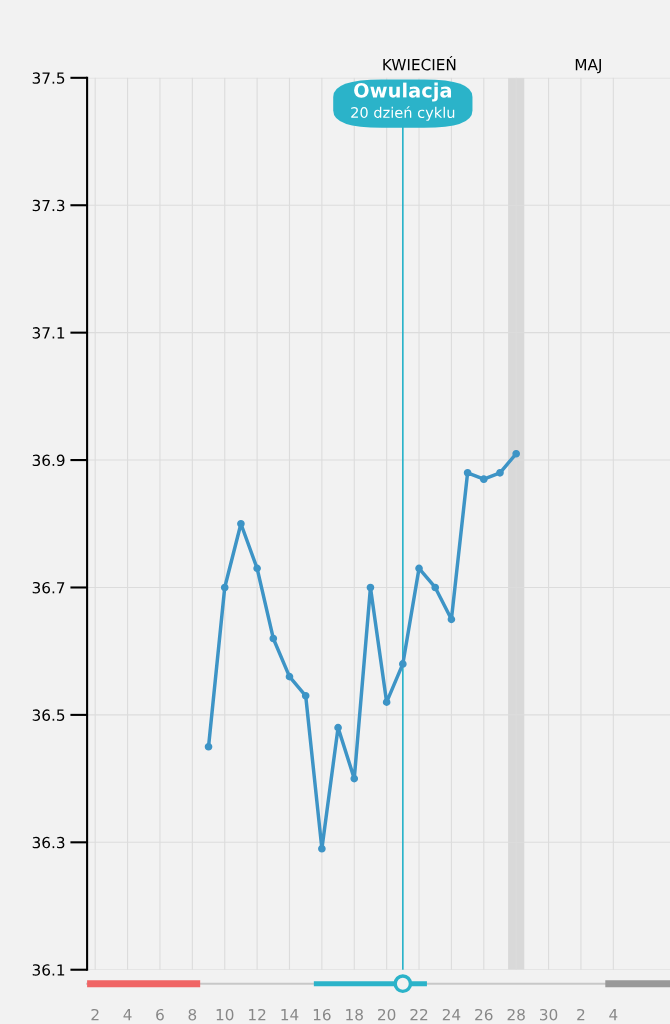 Image resolution: width=670 pixels, height=1024 pixels. Describe the element at coordinates (419, 63) in the screenshot. I see `text: KWIECIEŃ` at that location.